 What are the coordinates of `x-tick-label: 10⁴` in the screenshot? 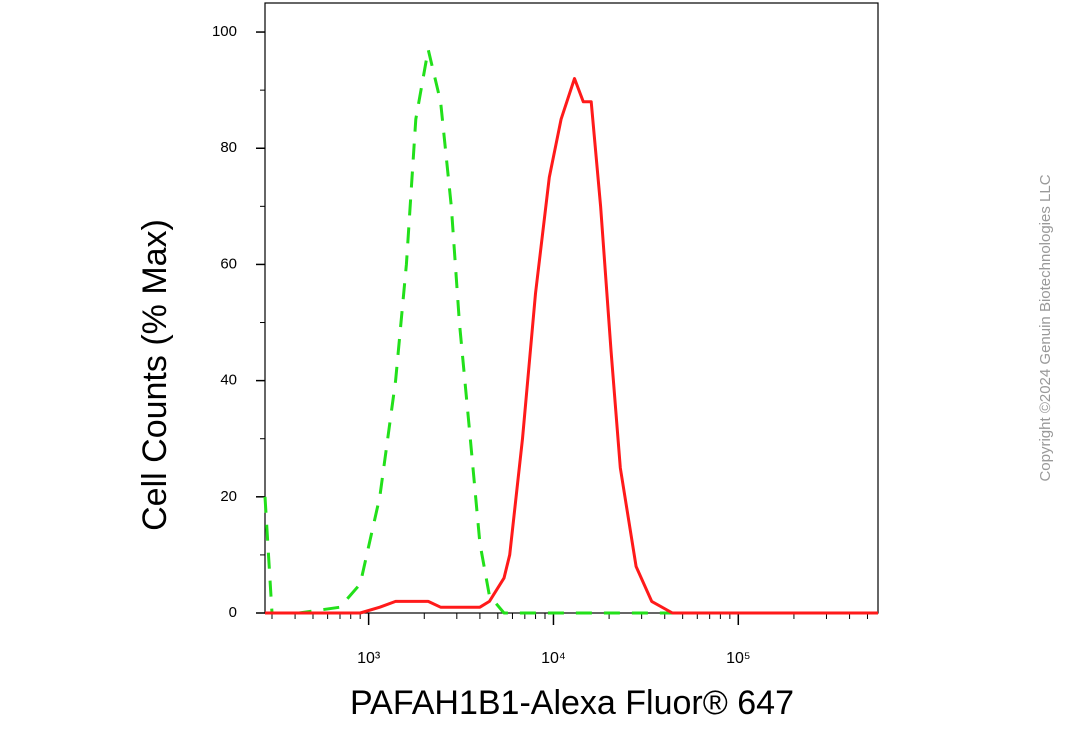 It's located at (553, 658).